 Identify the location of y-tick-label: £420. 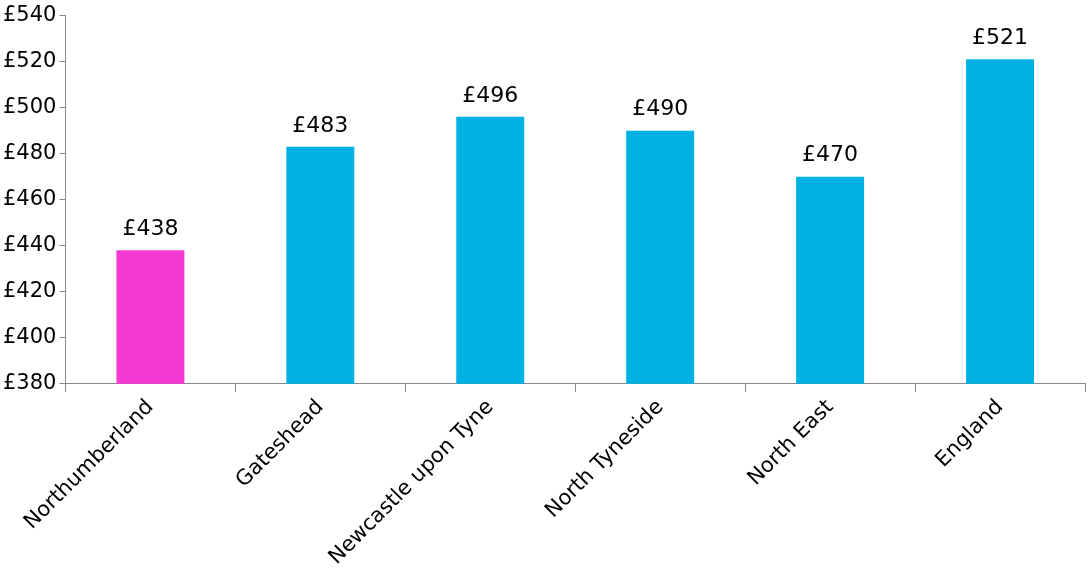
(29, 290).